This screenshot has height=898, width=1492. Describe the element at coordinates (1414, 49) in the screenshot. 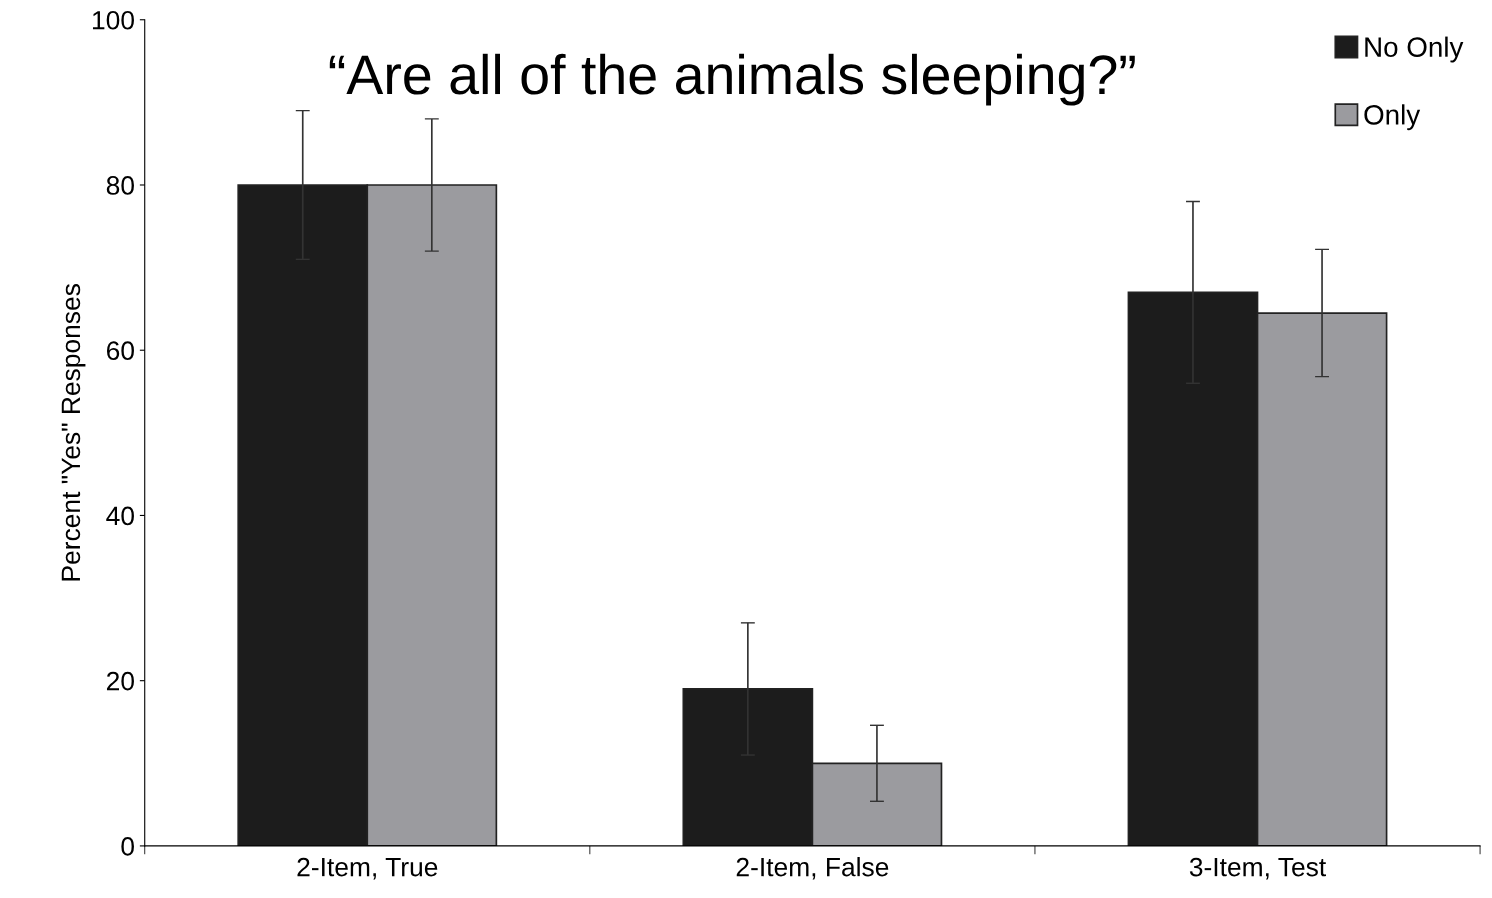

I see `legend-label: No Only` at that location.